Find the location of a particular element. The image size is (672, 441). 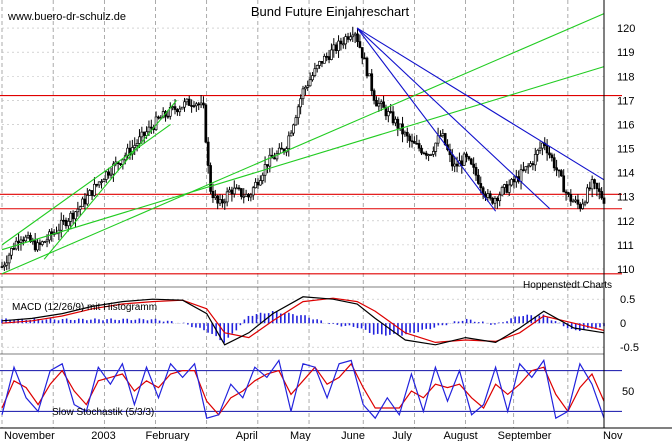

macd-label: MACD (12/26/9) mit Histogramm is located at coordinates (84, 307).